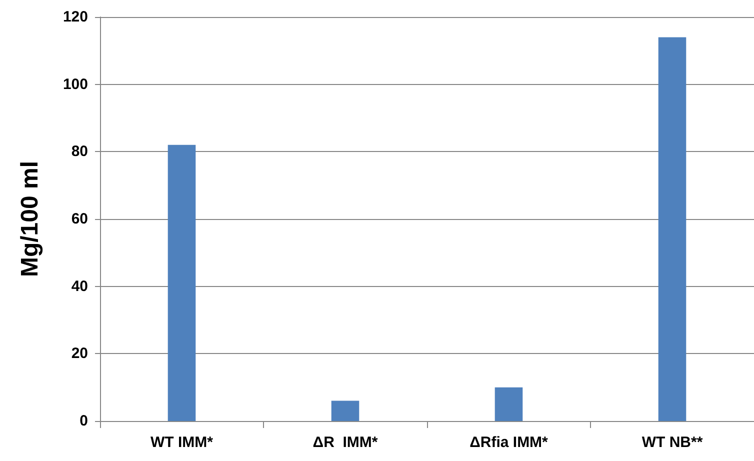 The image size is (754, 461). What do you see at coordinates (30, 219) in the screenshot?
I see `y-axis-title: Mg/100 ml` at bounding box center [30, 219].